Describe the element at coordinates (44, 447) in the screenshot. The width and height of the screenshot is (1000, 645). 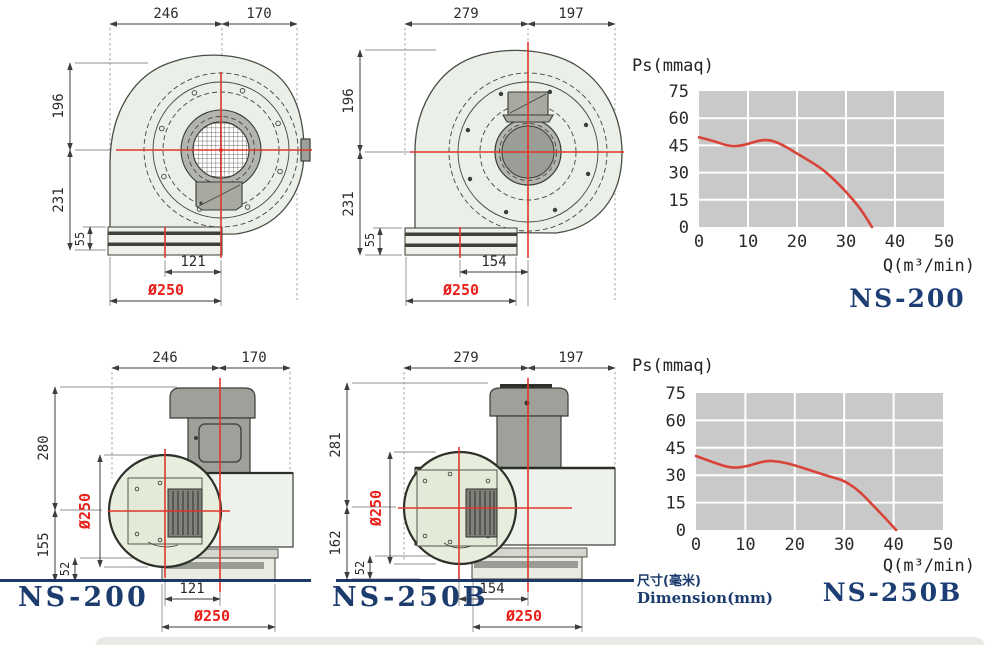
I see `dim-label: 280` at that location.